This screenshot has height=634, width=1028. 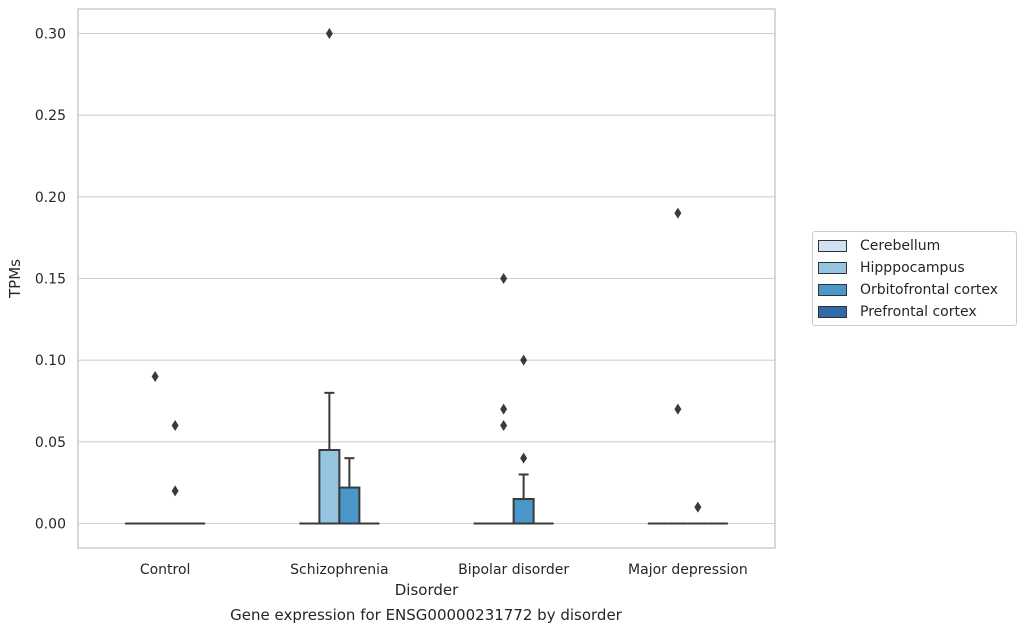 What do you see at coordinates (832, 290) in the screenshot?
I see `legend-swatch-orbitofrontal-cortex` at bounding box center [832, 290].